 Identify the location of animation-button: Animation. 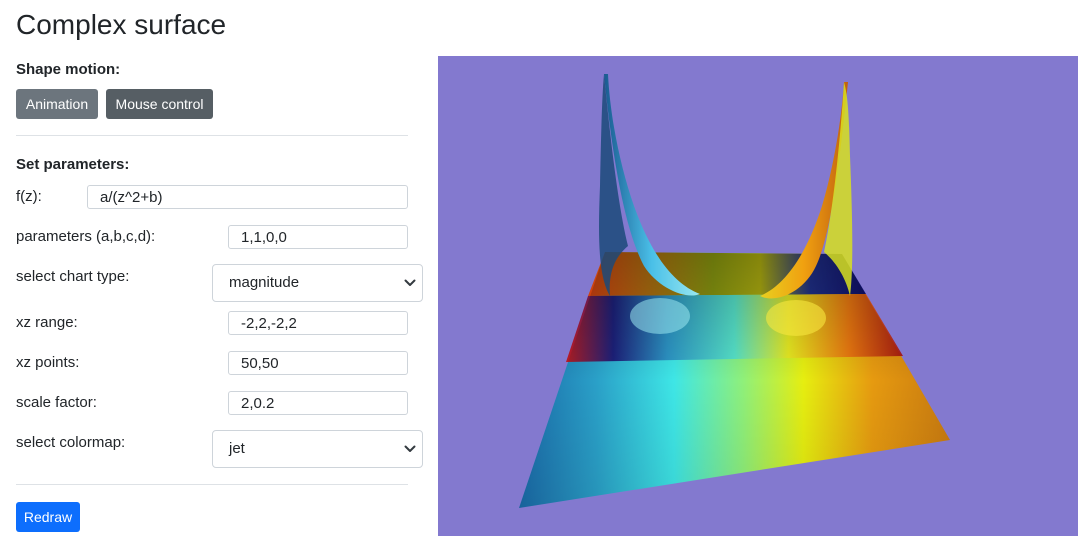
(57, 104).